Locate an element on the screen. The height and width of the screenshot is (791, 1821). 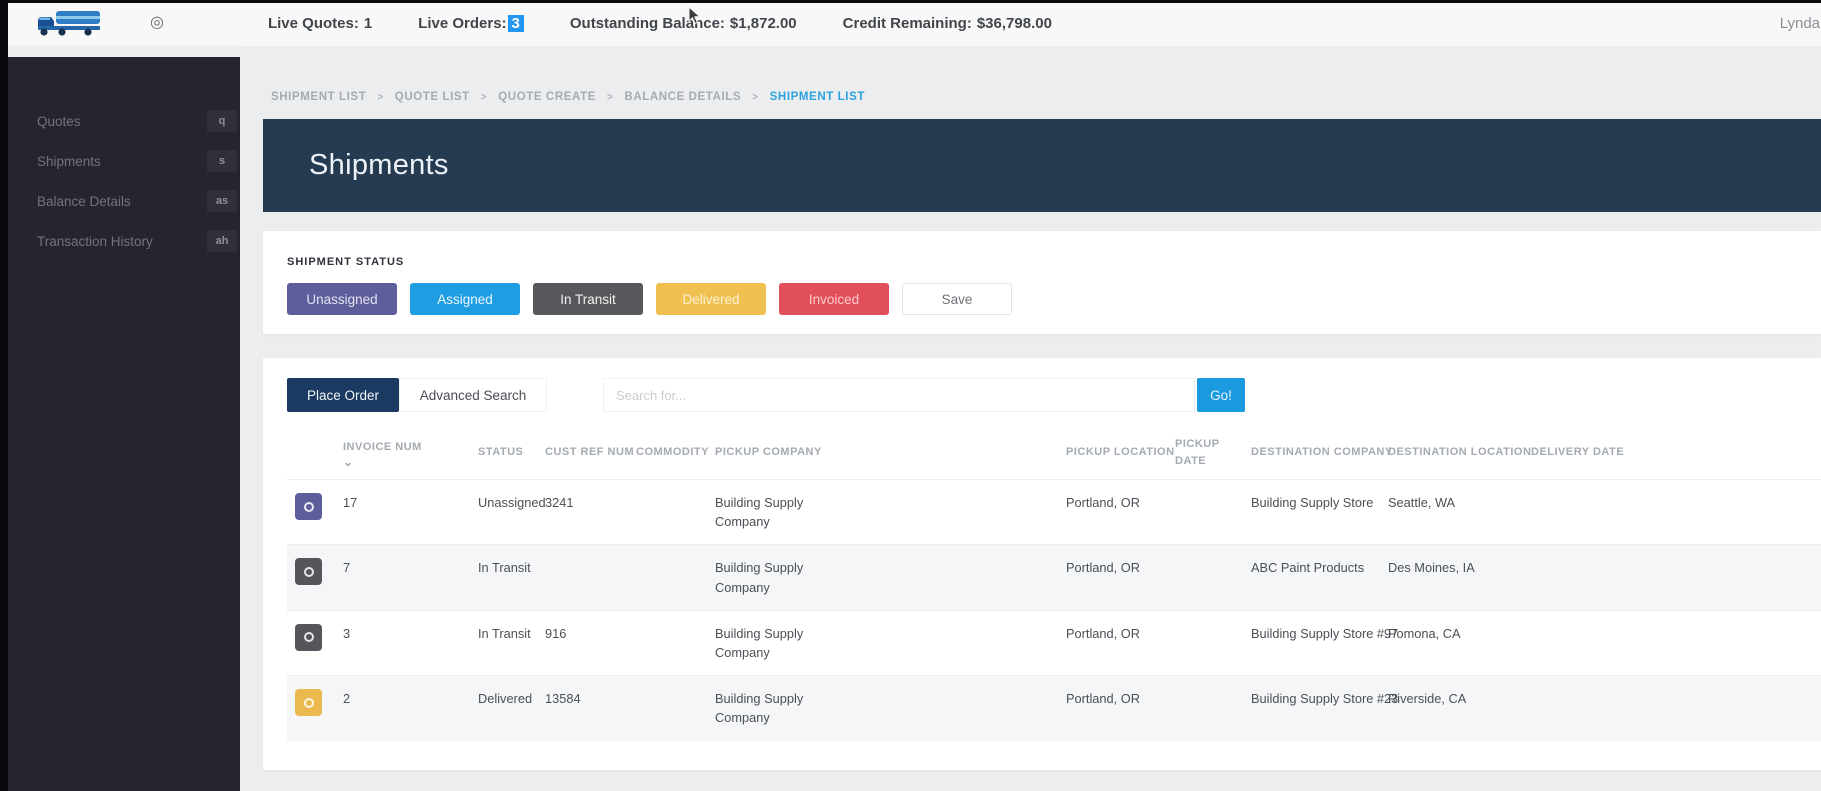
go-button: Go! is located at coordinates (1221, 395).